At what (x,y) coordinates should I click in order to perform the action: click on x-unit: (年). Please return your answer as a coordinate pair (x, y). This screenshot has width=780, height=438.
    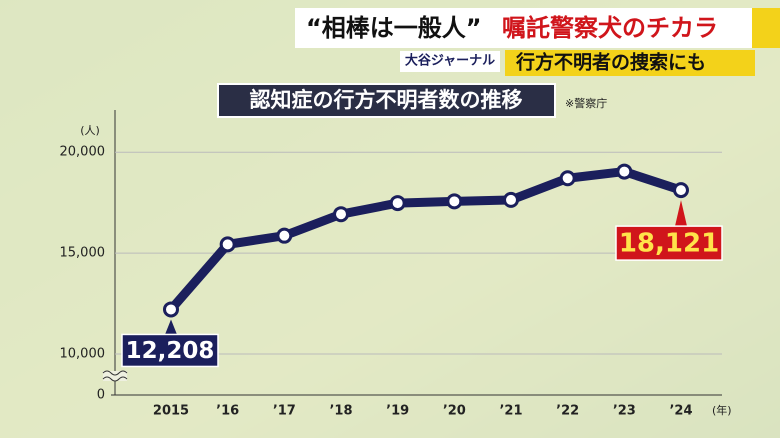
    Looking at the image, I should click on (722, 410).